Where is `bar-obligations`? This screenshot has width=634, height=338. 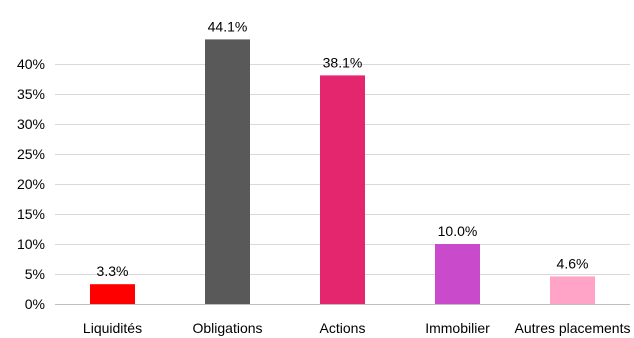
bar-obligations is located at coordinates (227, 172).